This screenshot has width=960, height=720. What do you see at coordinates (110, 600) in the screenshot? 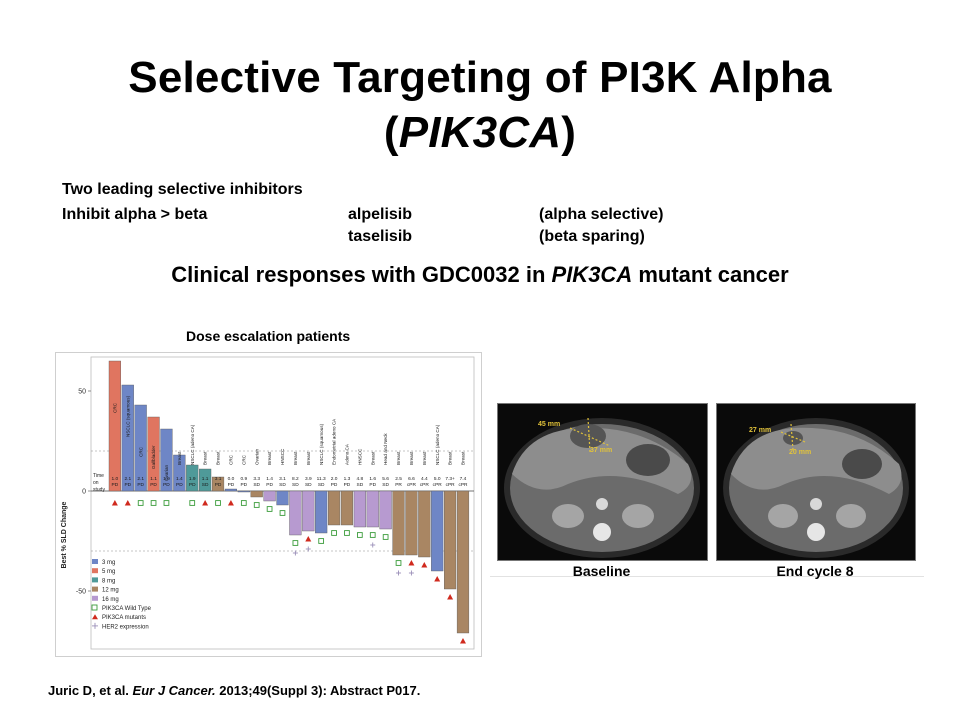
I see `legend-label: 16 mg` at bounding box center [110, 600].